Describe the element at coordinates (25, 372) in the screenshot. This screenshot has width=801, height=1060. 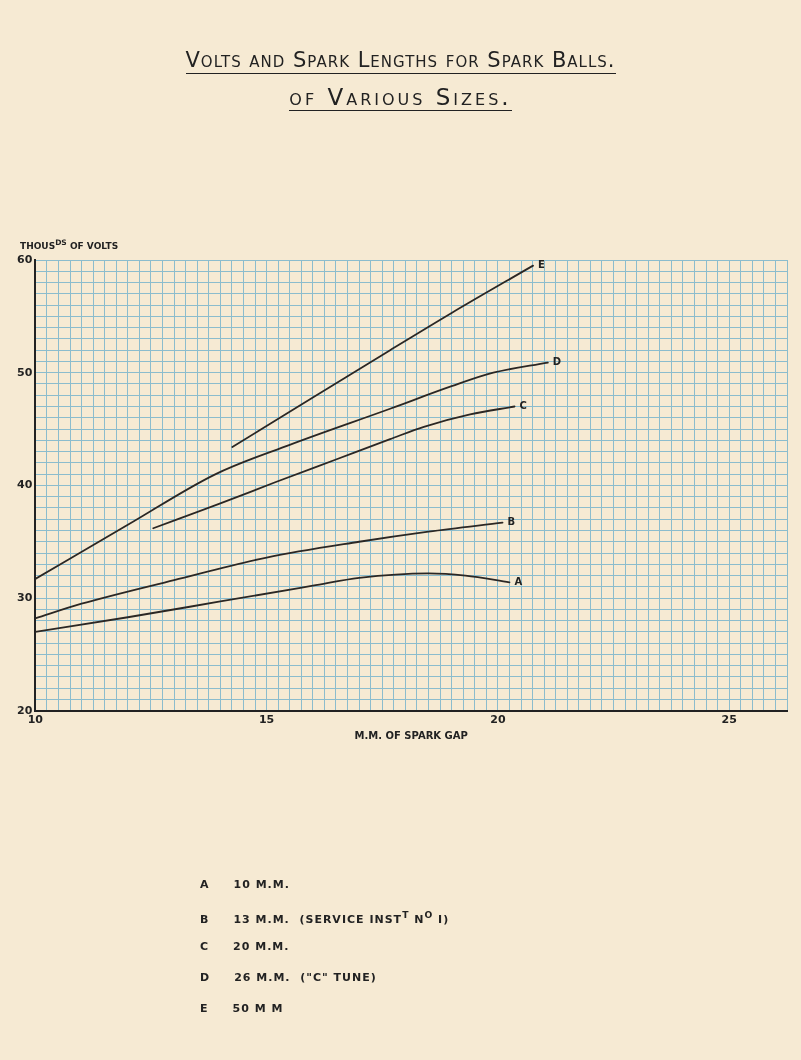
I see `y-tick-label: 50` at that location.